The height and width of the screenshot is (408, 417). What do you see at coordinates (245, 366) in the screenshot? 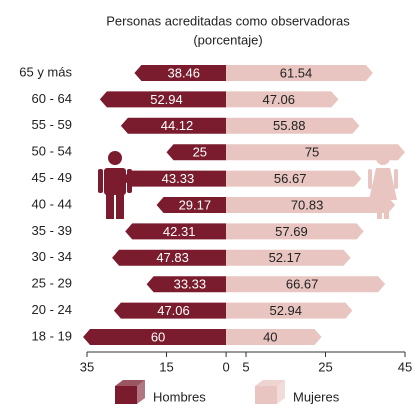
I see `x-tick-label: 5` at bounding box center [245, 366].